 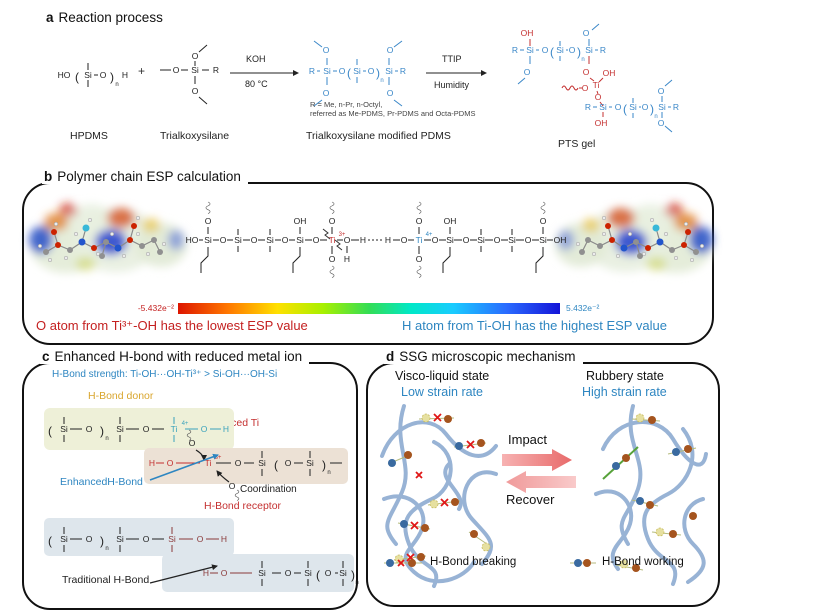 What do you see at coordinates (121, 396) in the screenshot?
I see `hbond-donor-label: H-Bond donor` at bounding box center [121, 396].